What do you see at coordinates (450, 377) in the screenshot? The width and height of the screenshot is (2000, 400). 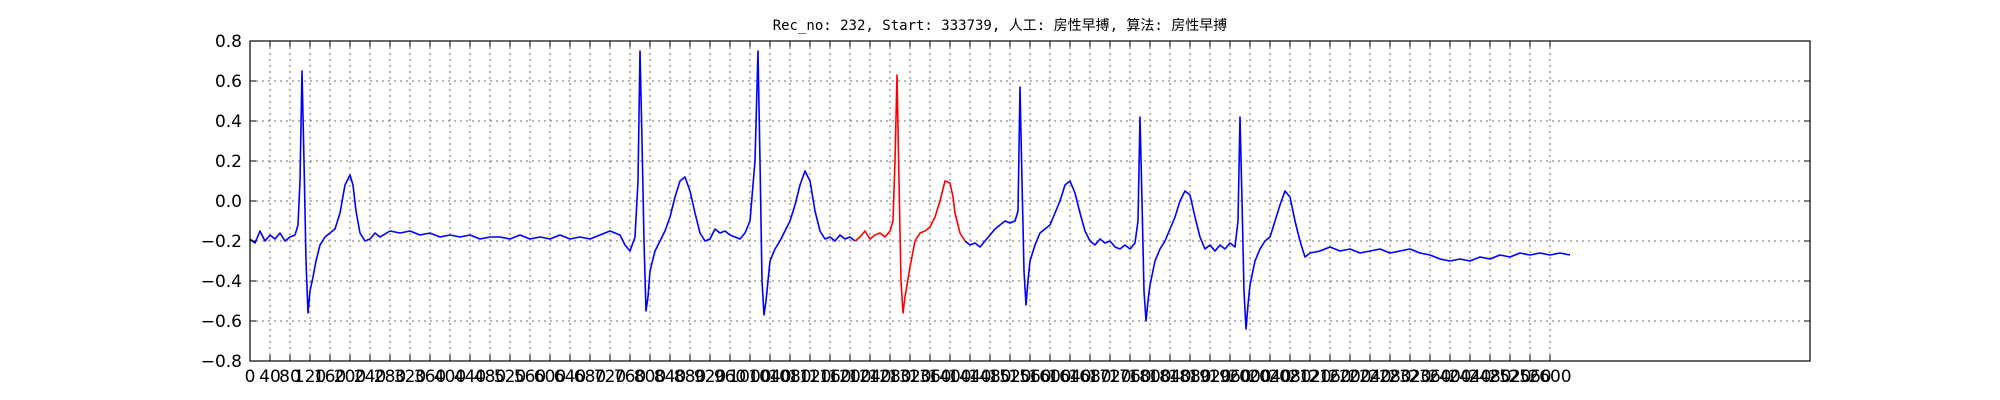 I see `x-tick-label: 400` at bounding box center [450, 377].